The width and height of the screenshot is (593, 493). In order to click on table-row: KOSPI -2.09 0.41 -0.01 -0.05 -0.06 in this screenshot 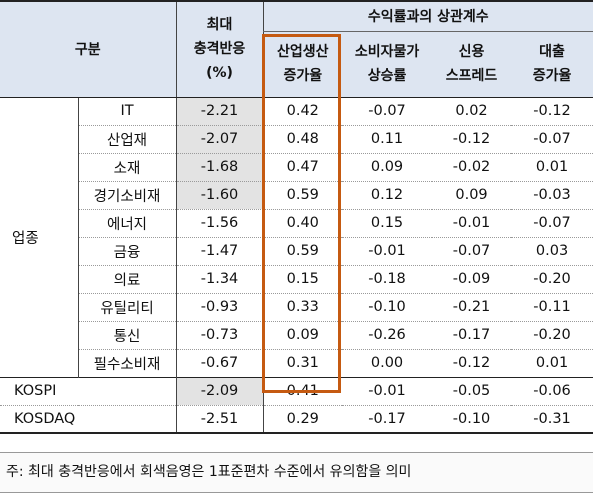, I will do `click(296, 390)`.